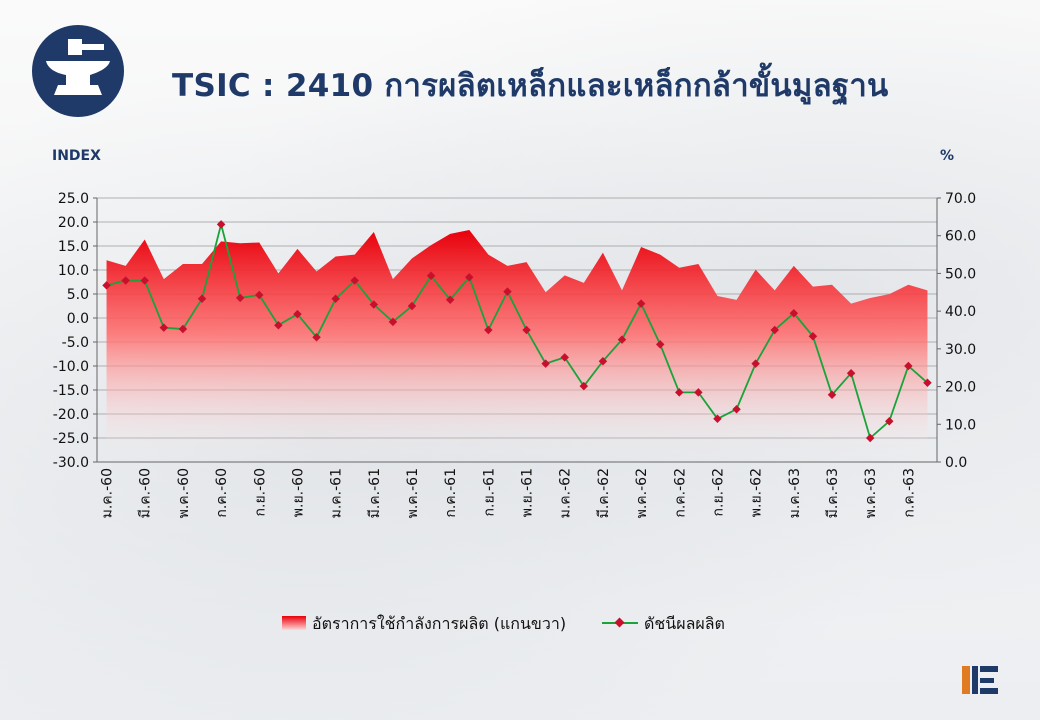  Describe the element at coordinates (960, 237) in the screenshot. I see `right-tick-label: 60.0` at that location.